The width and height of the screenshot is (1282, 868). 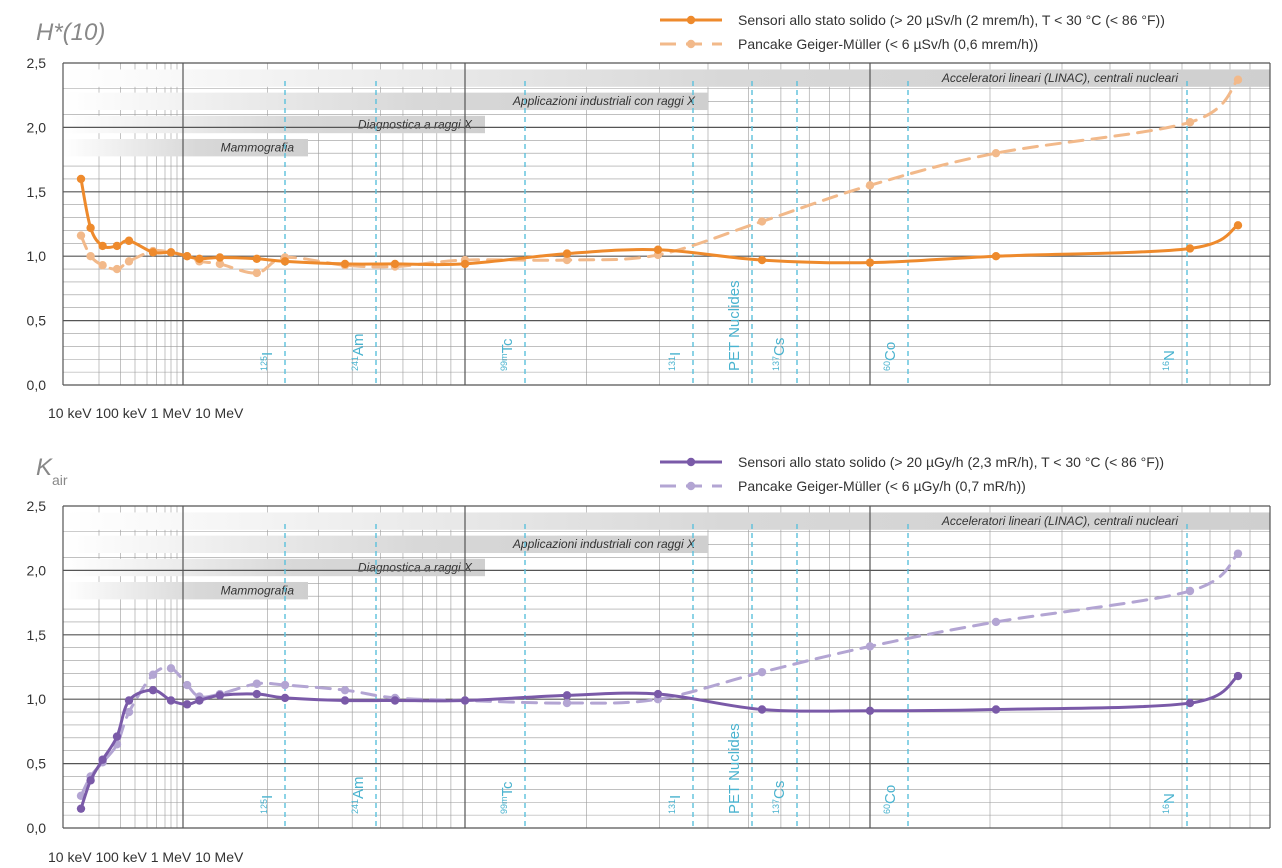 I want to click on nuclide-label: 99mTc, so click(x=507, y=354).